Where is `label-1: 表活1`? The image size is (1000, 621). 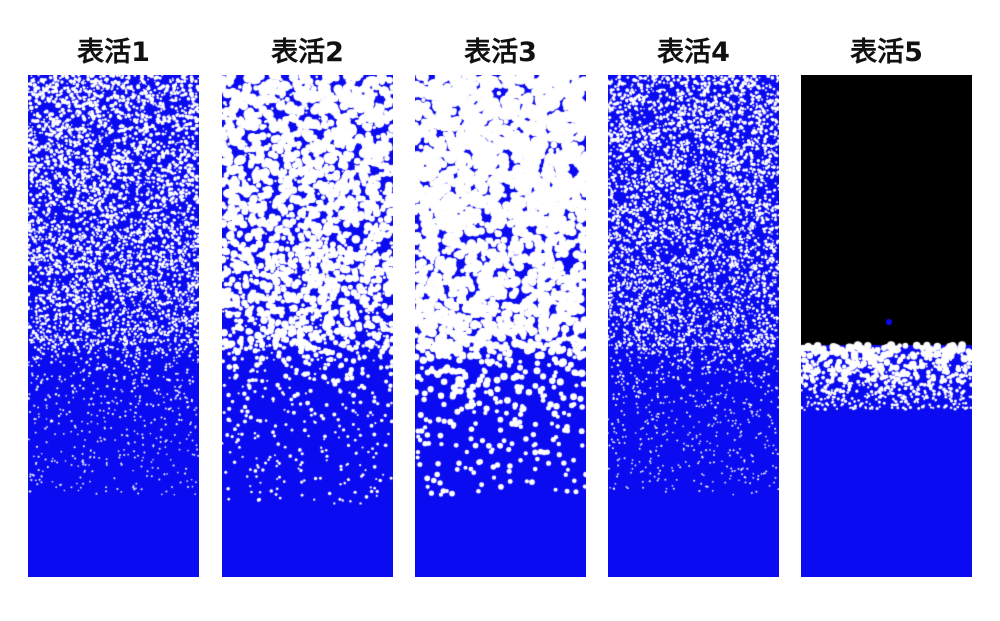
label-1: 表活1 is located at coordinates (113, 52).